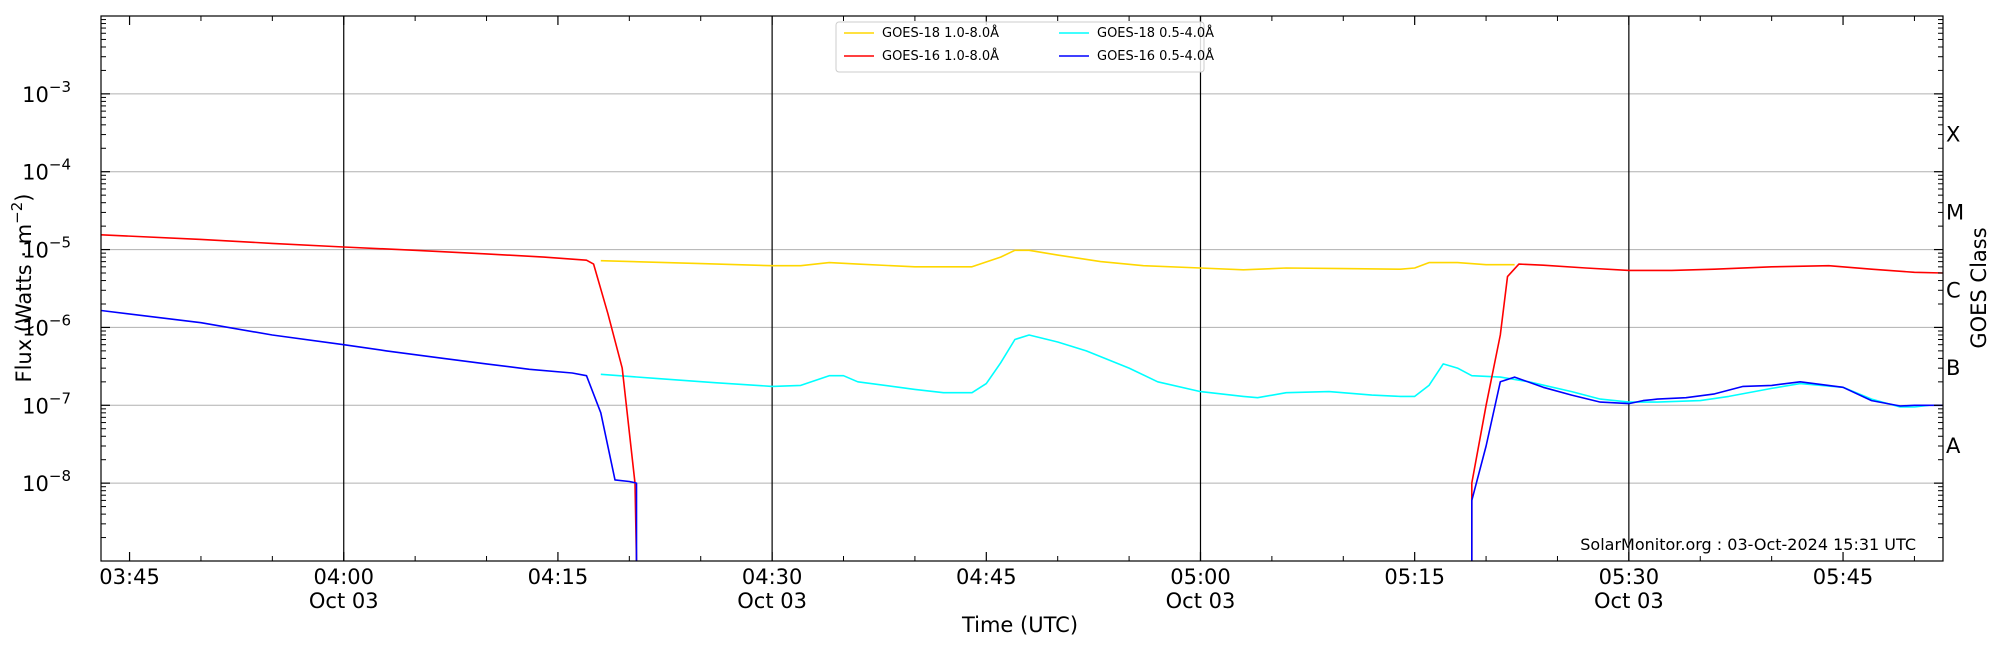 The image size is (2000, 650). Describe the element at coordinates (46, 170) in the screenshot. I see `y-tick-label: 10⁻⁴` at that location.